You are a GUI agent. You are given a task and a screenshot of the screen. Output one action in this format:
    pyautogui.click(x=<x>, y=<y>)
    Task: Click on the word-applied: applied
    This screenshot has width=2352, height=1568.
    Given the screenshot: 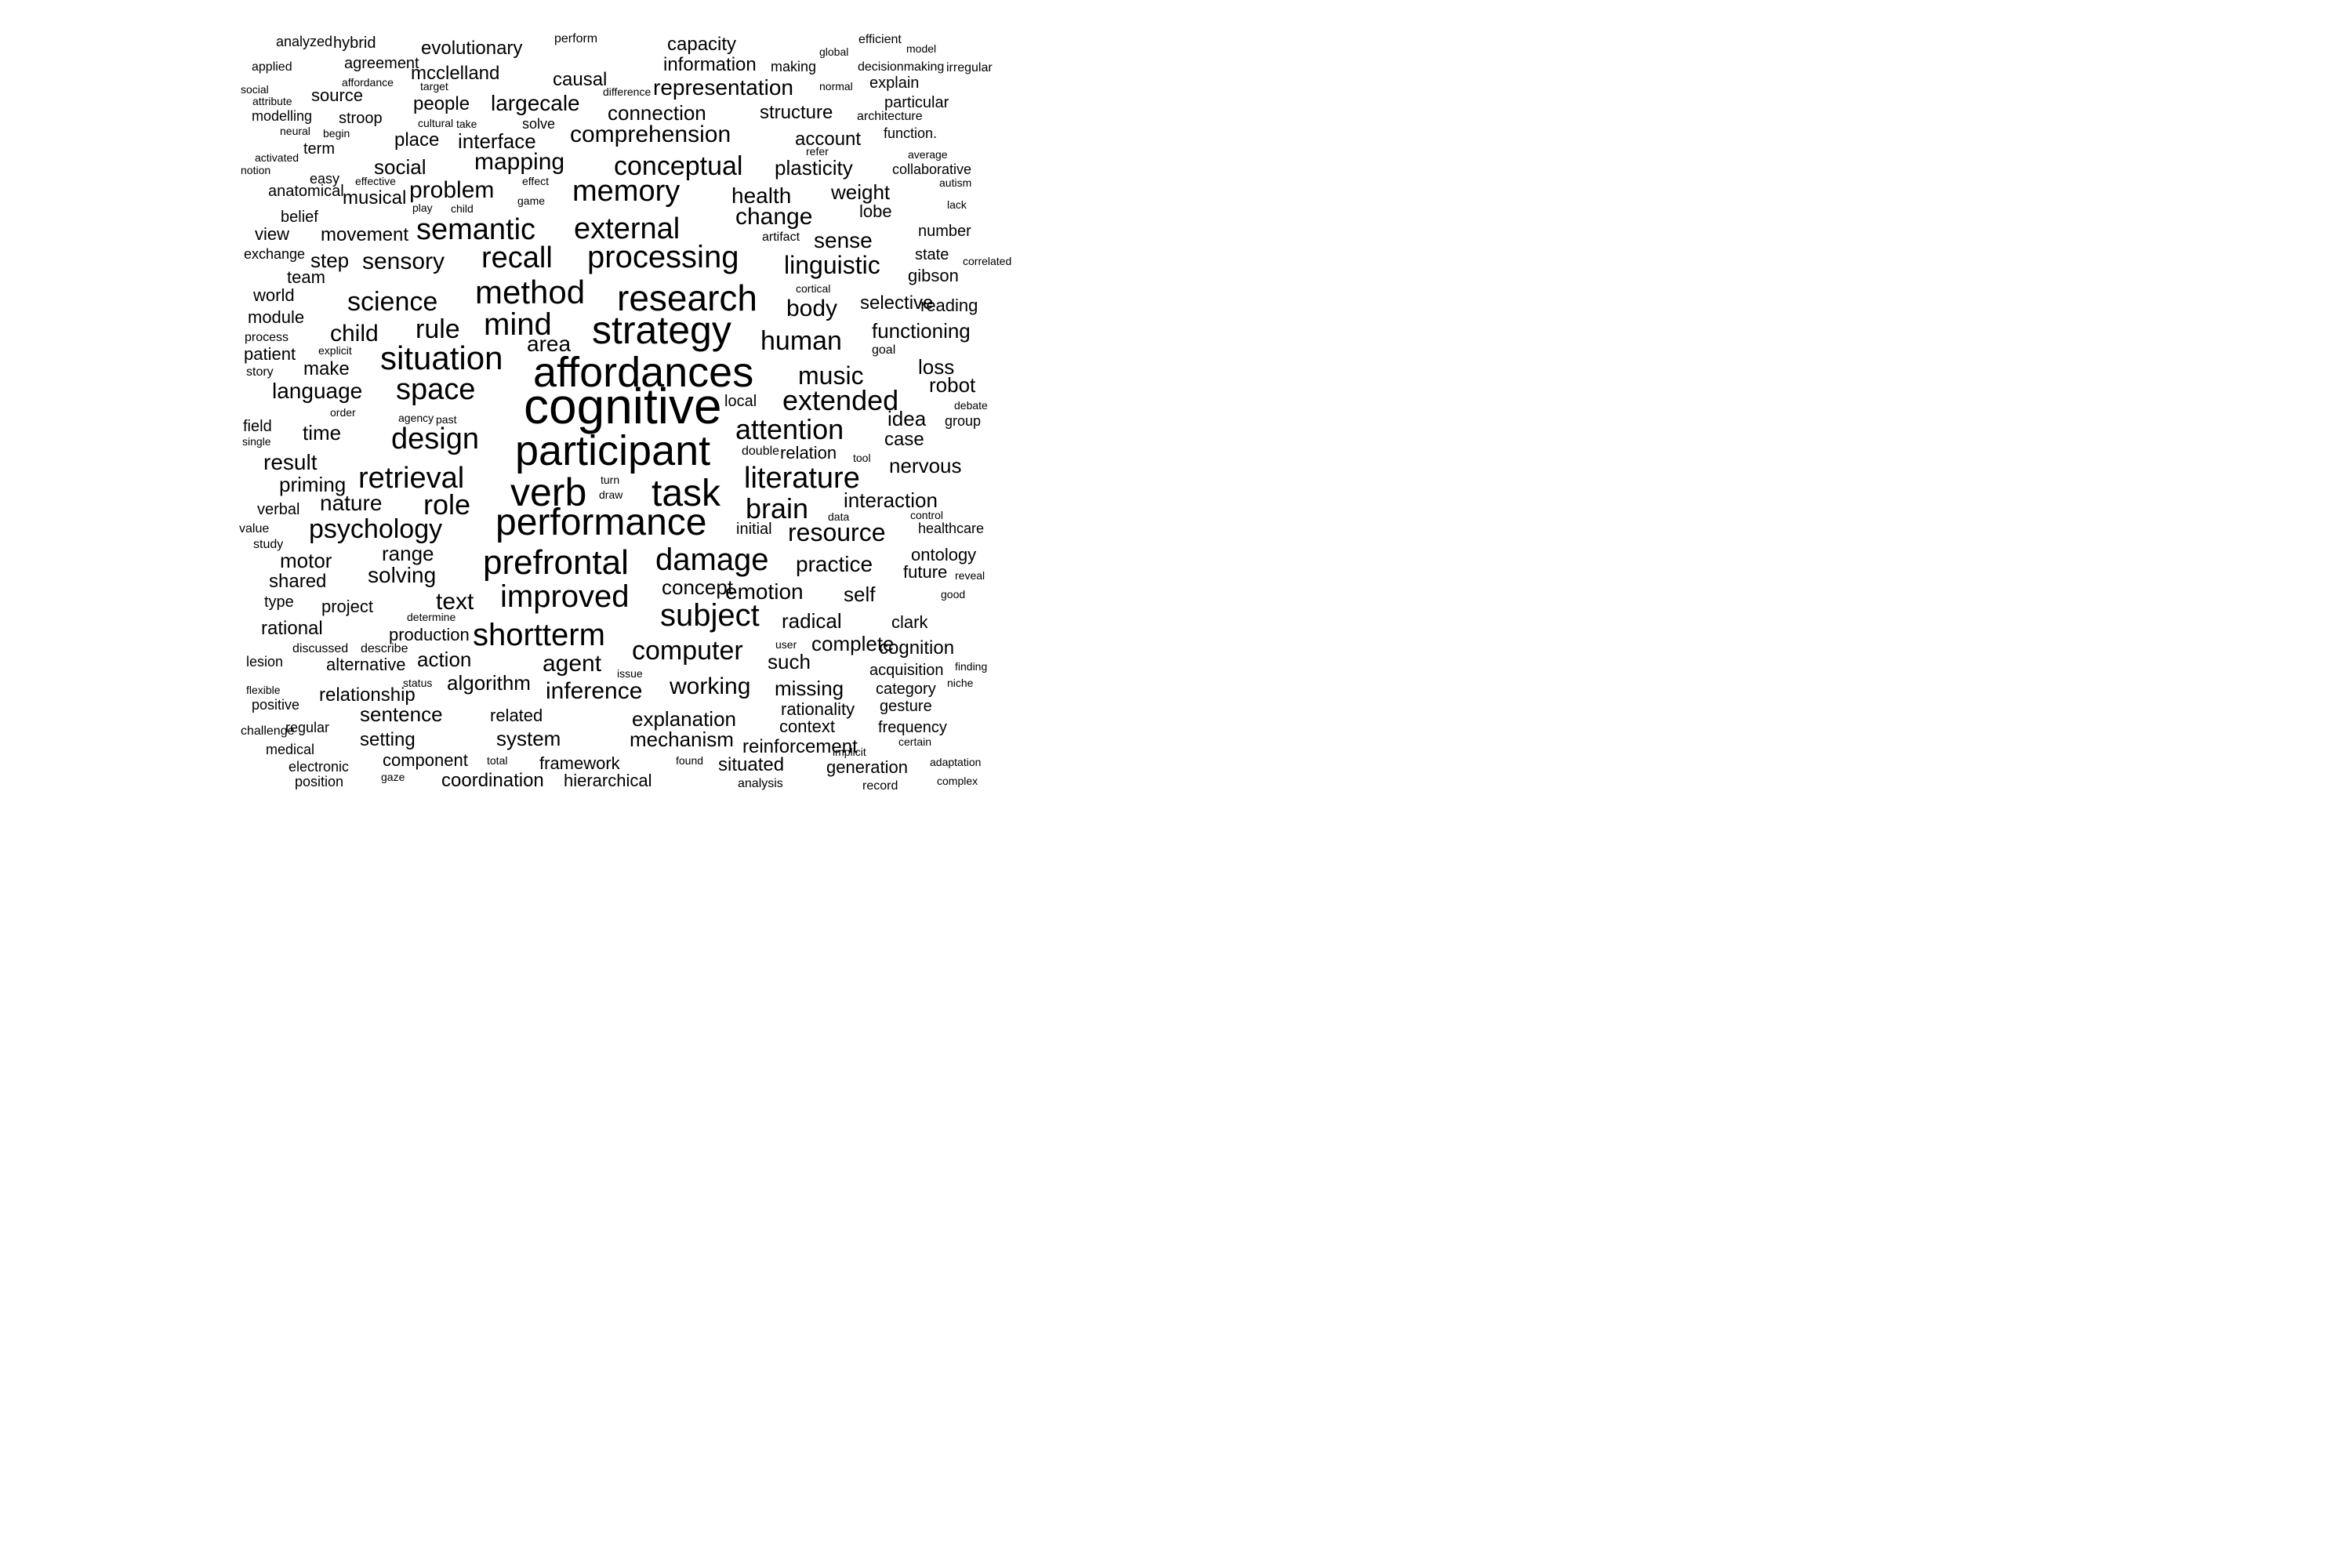 What is the action you would take?
    pyautogui.click(x=272, y=67)
    